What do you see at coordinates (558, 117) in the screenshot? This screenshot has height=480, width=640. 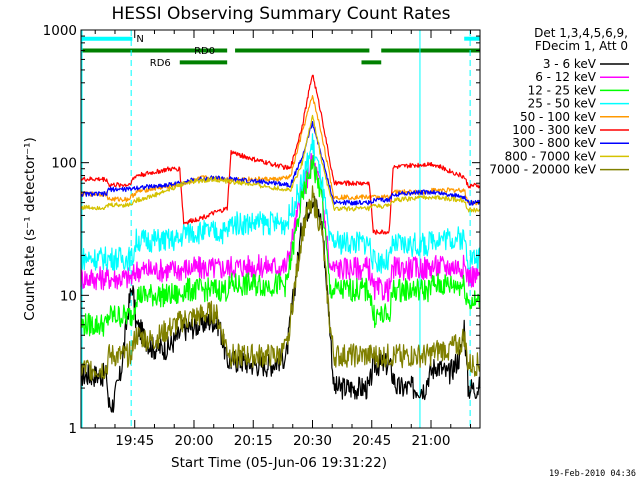 I see `legend-label-50-100-kev: 50 - 100 keV` at bounding box center [558, 117].